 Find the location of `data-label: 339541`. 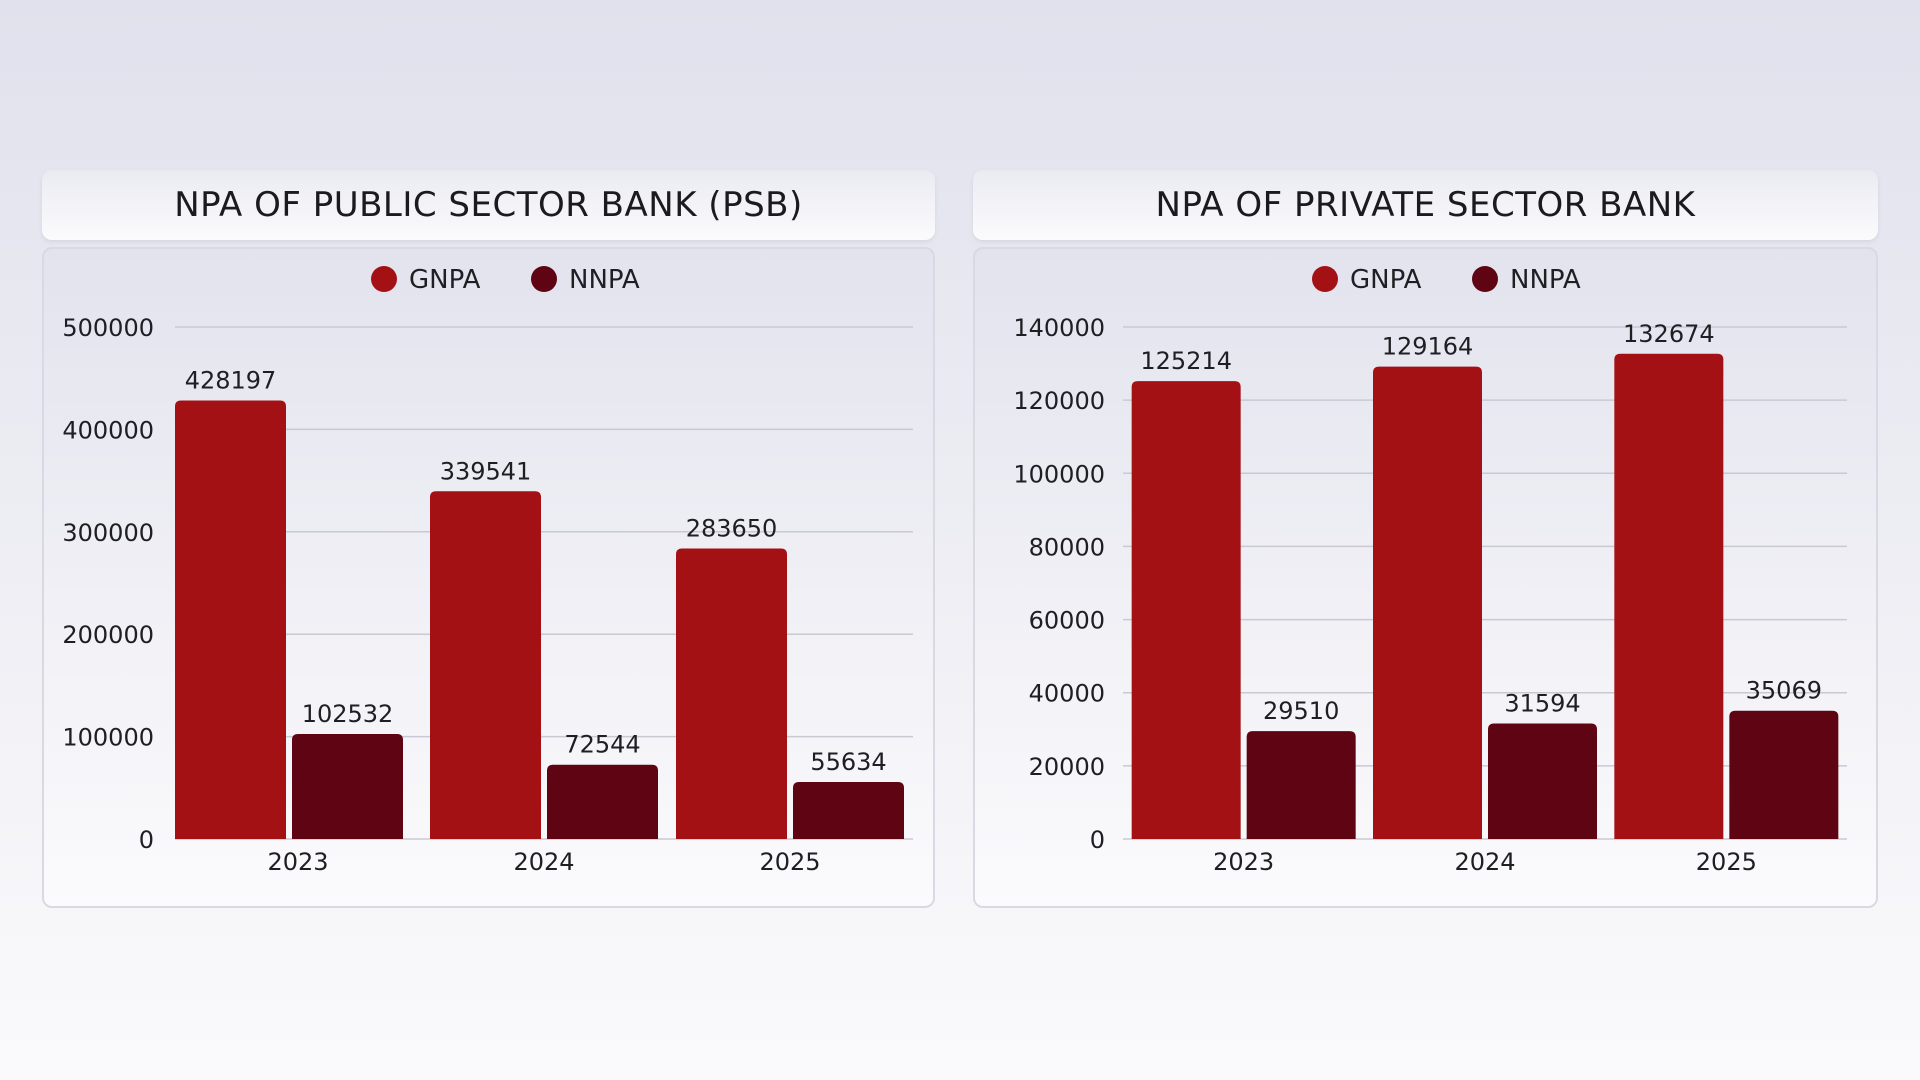

data-label: 339541 is located at coordinates (486, 471).